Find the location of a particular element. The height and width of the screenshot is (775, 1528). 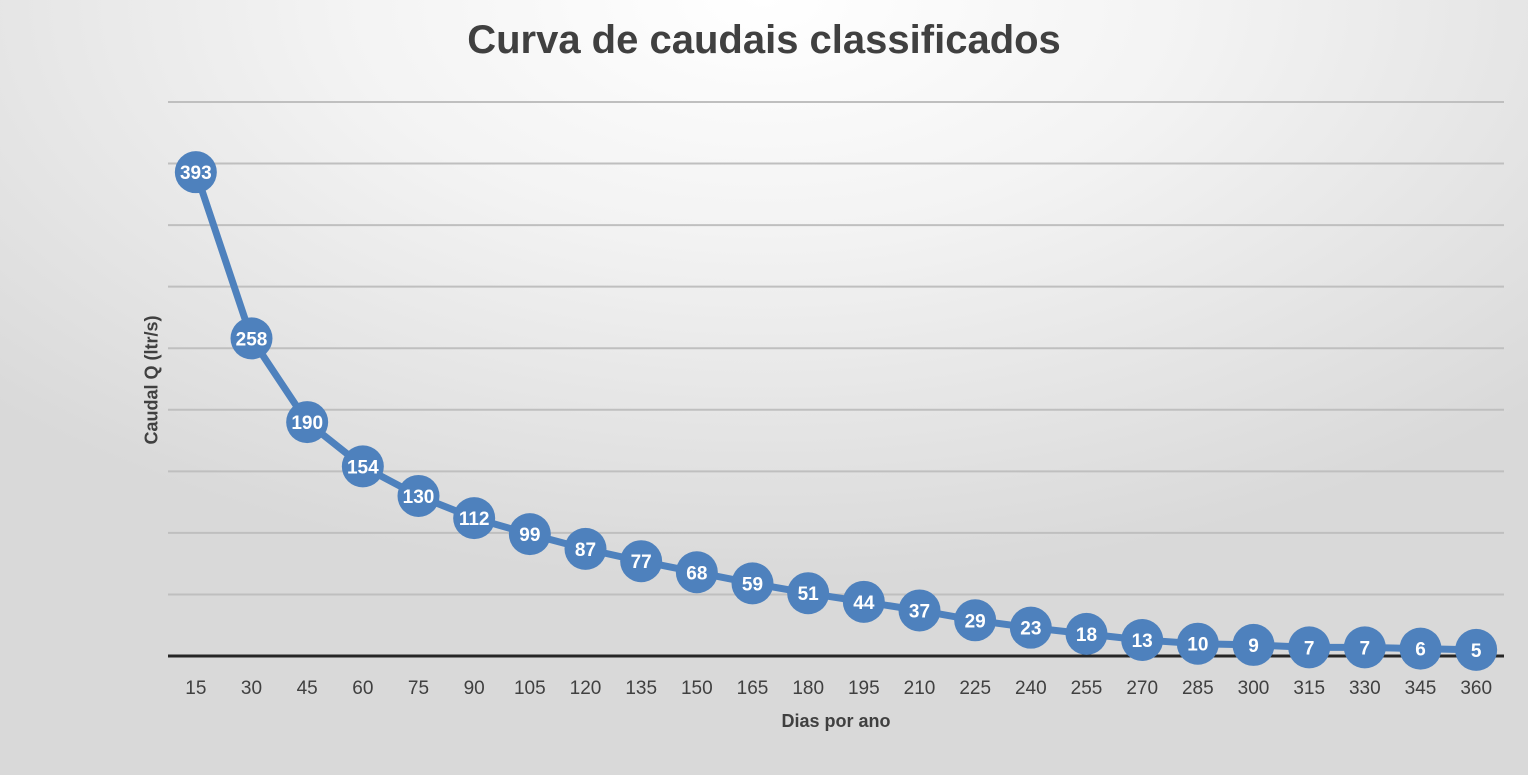

data-label: 10 is located at coordinates (1197, 645).